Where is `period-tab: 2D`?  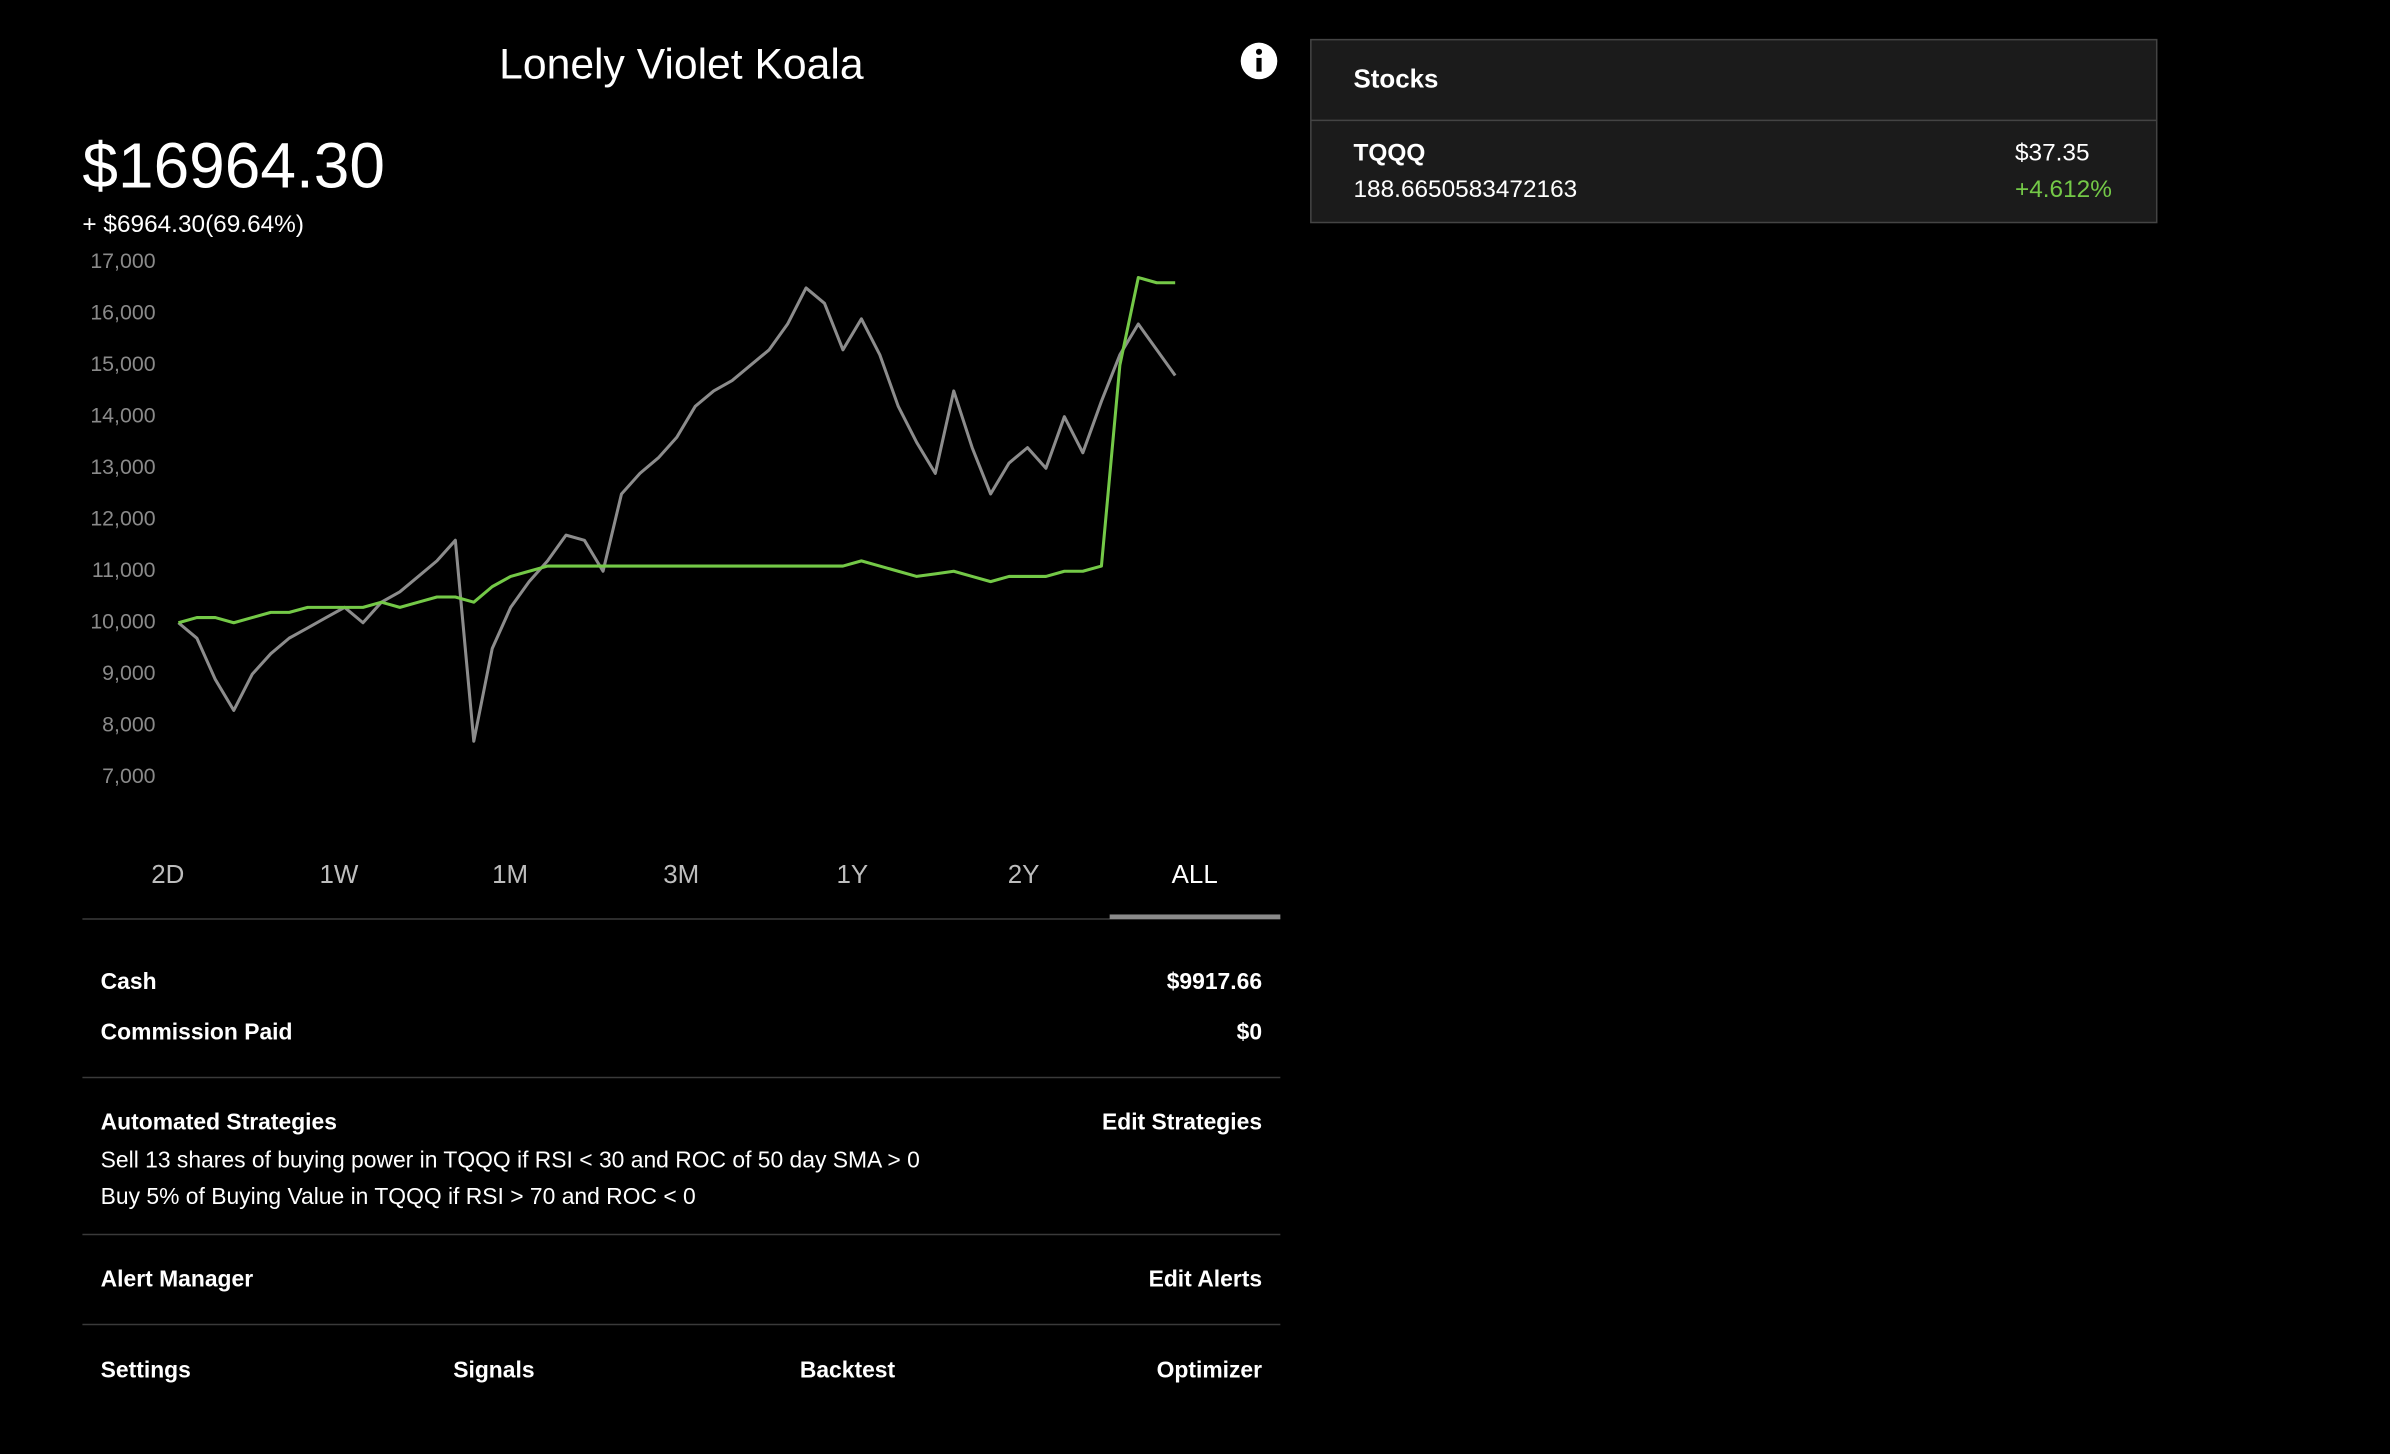 period-tab: 2D is located at coordinates (167, 875).